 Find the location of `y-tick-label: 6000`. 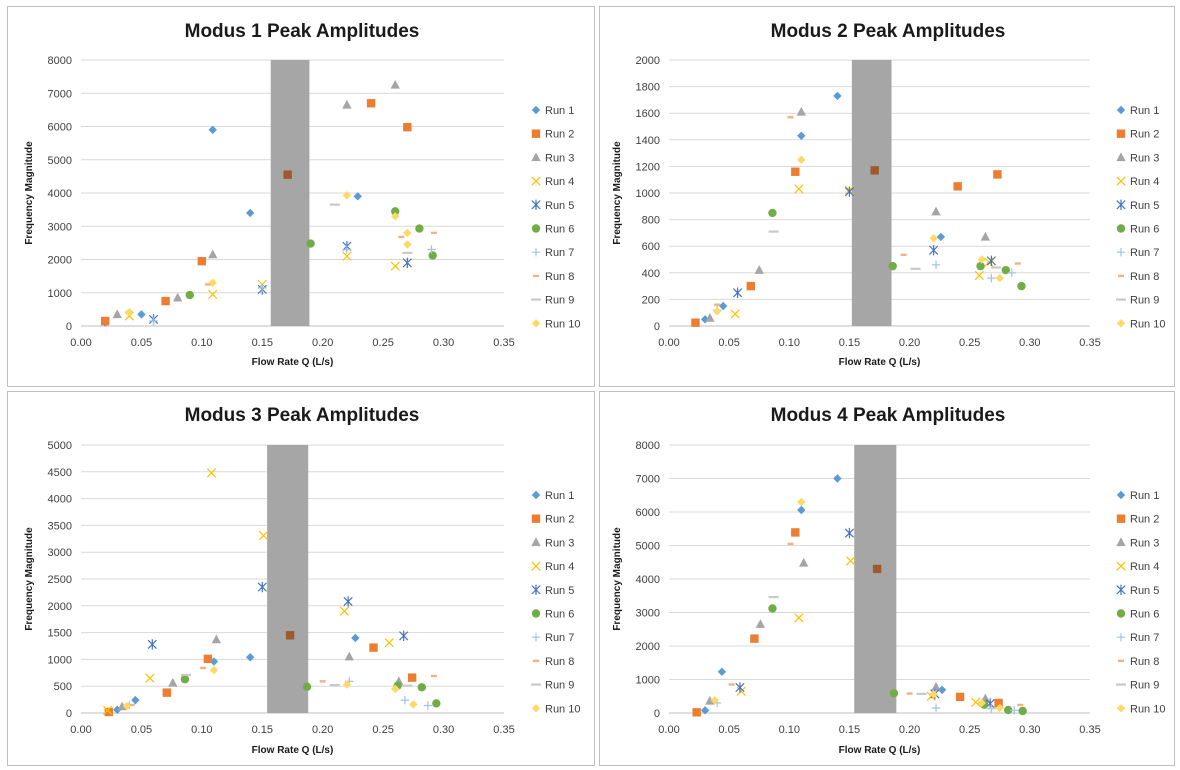

y-tick-label: 6000 is located at coordinates (648, 513).